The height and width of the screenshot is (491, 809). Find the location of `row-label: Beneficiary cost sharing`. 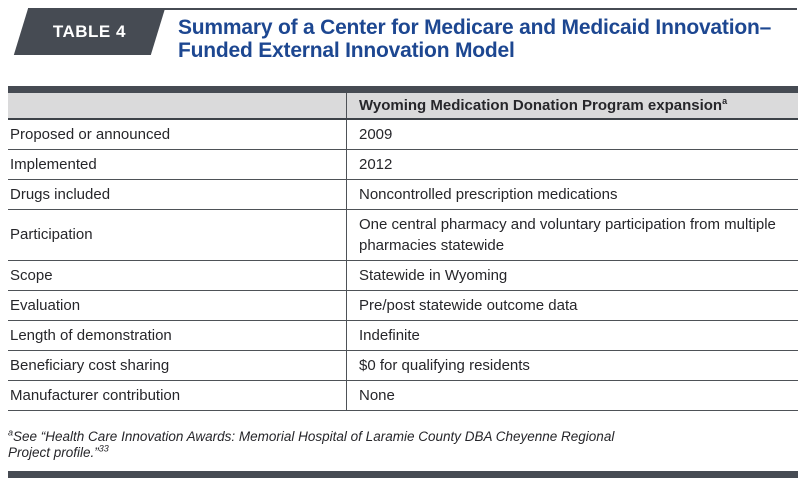

row-label: Beneficiary cost sharing is located at coordinates (90, 365).